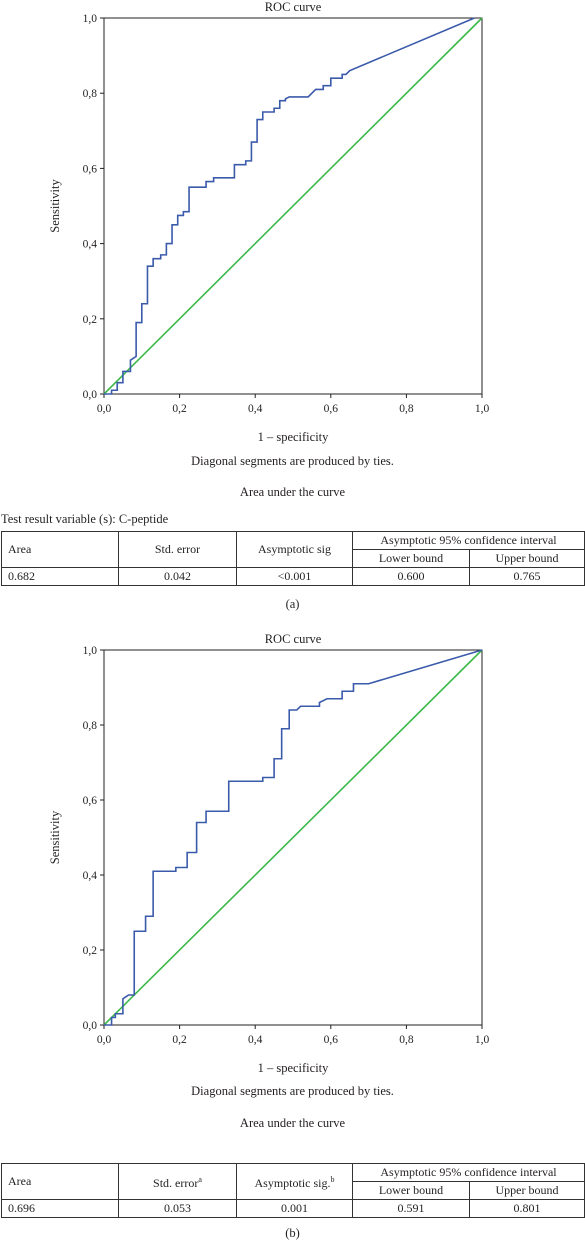 The height and width of the screenshot is (1246, 585). Describe the element at coordinates (527, 576) in the screenshot. I see `cell-upper-bound: 0.765` at that location.